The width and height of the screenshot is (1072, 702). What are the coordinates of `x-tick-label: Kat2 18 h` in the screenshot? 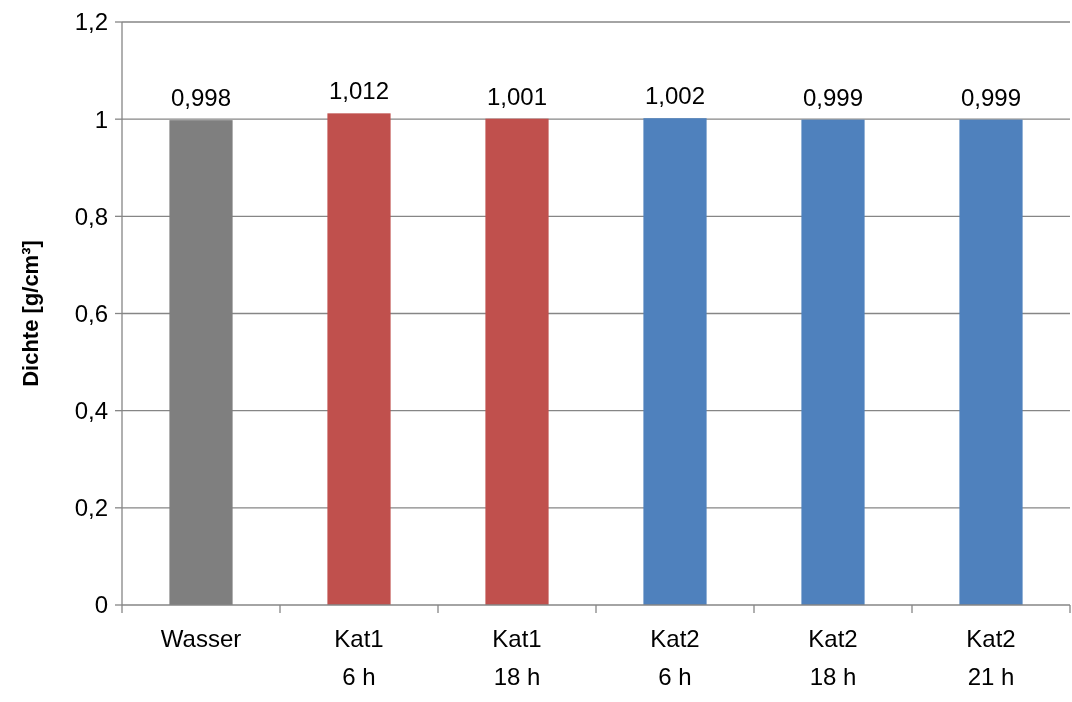 It's located at (833, 657).